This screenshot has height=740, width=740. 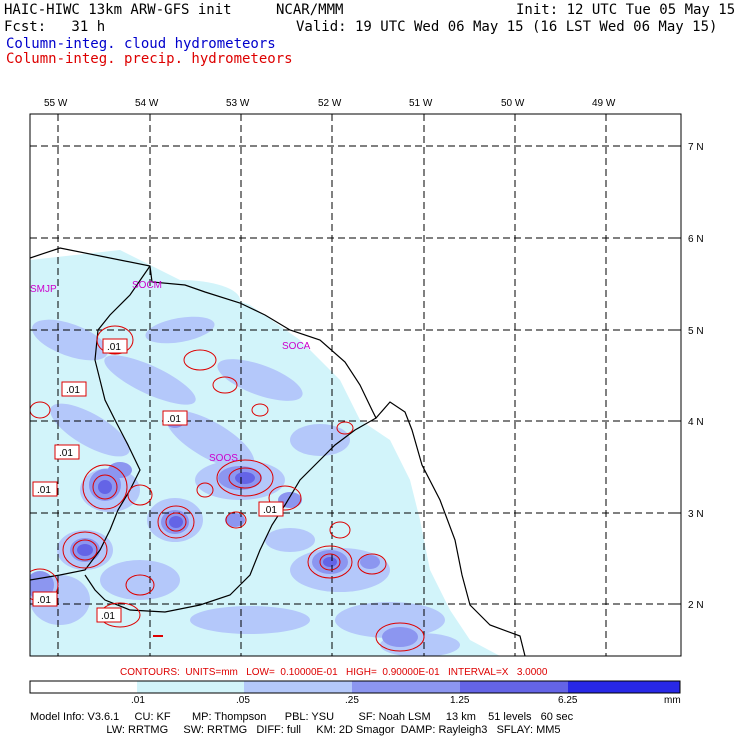 I want to click on org-label: NCAR/MMM, so click(x=310, y=10).